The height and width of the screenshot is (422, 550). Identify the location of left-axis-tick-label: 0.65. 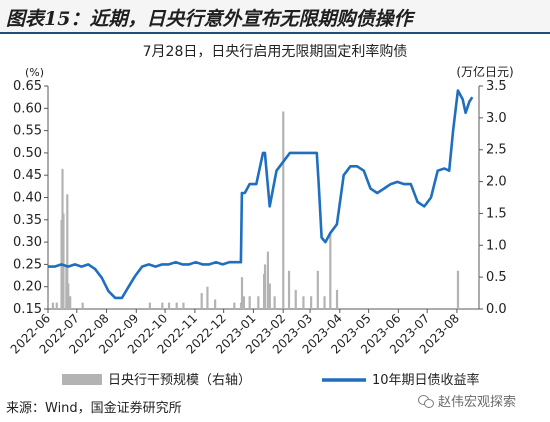
(27, 86).